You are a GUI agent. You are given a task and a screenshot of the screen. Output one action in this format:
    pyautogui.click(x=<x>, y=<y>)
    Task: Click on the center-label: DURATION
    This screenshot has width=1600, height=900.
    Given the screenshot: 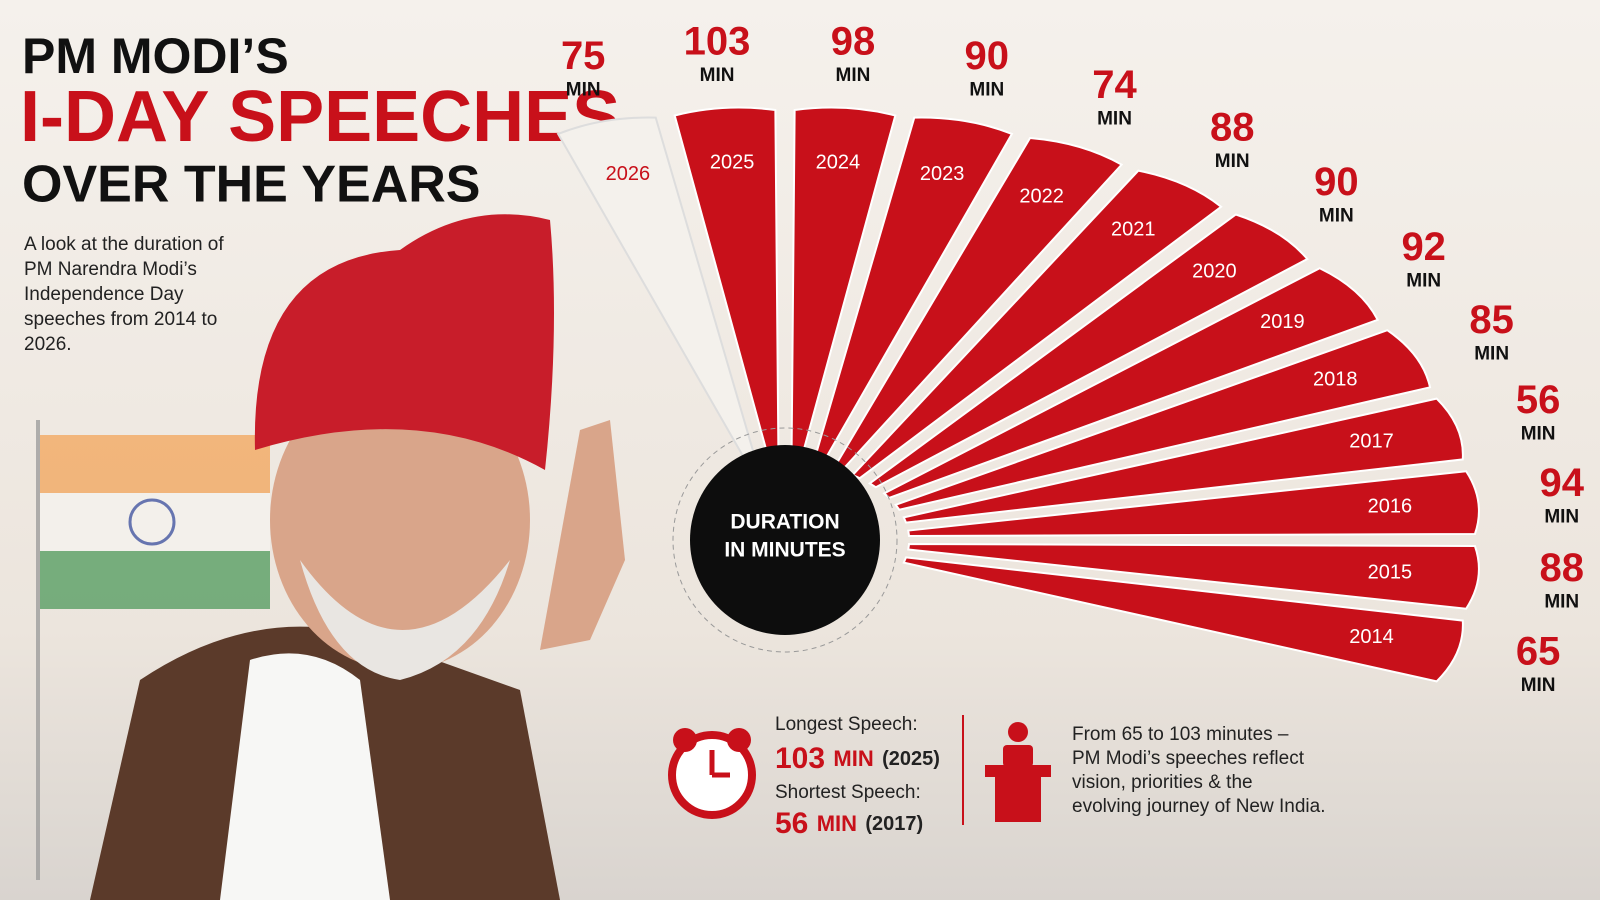 What is the action you would take?
    pyautogui.click(x=784, y=522)
    